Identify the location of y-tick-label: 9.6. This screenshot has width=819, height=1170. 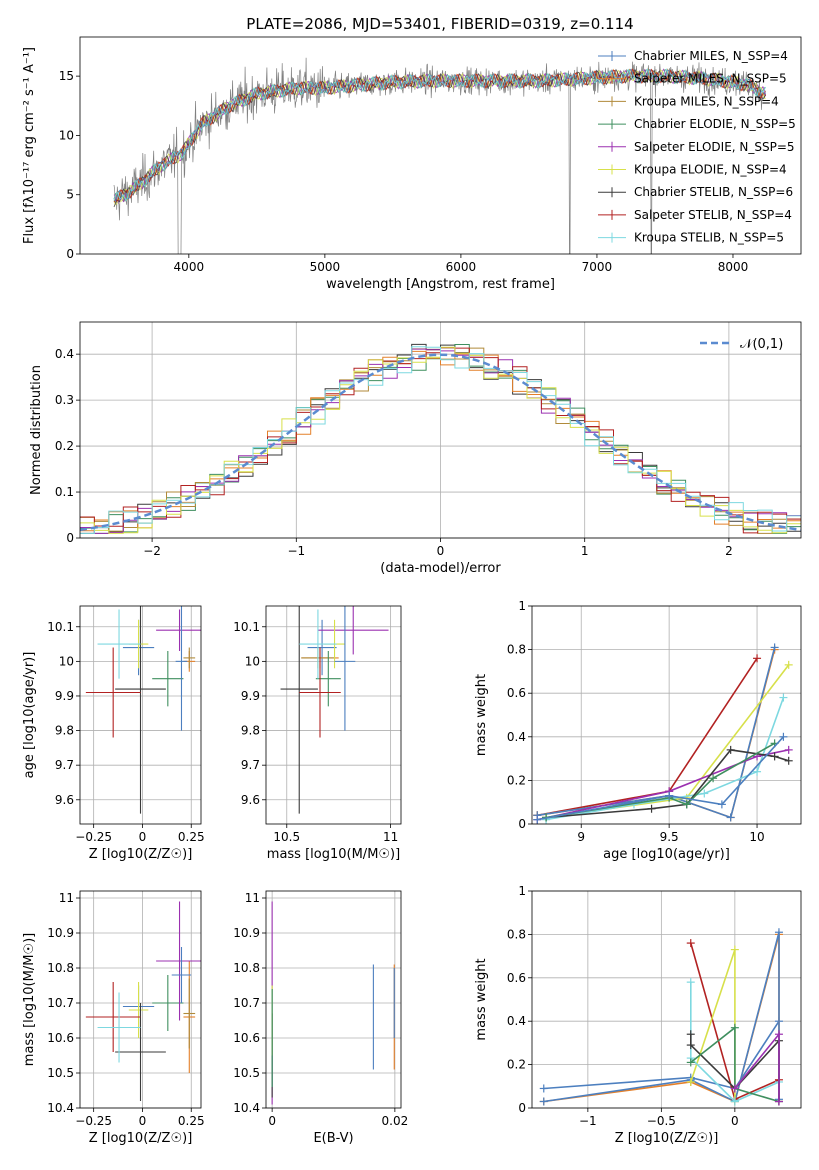
(250, 800).